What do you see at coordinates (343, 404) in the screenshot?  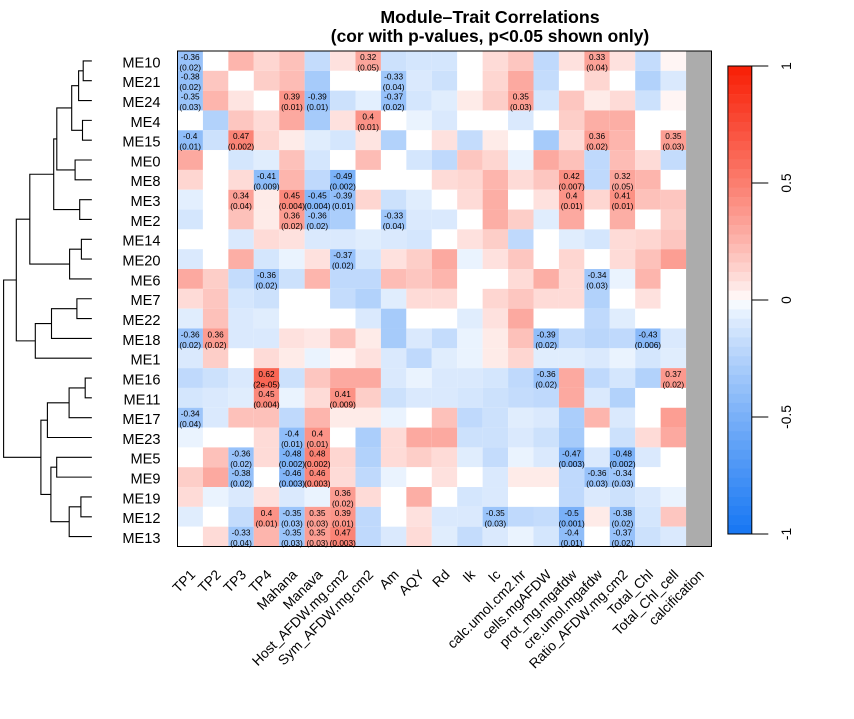 I see `svg-text: (0.009)` at bounding box center [343, 404].